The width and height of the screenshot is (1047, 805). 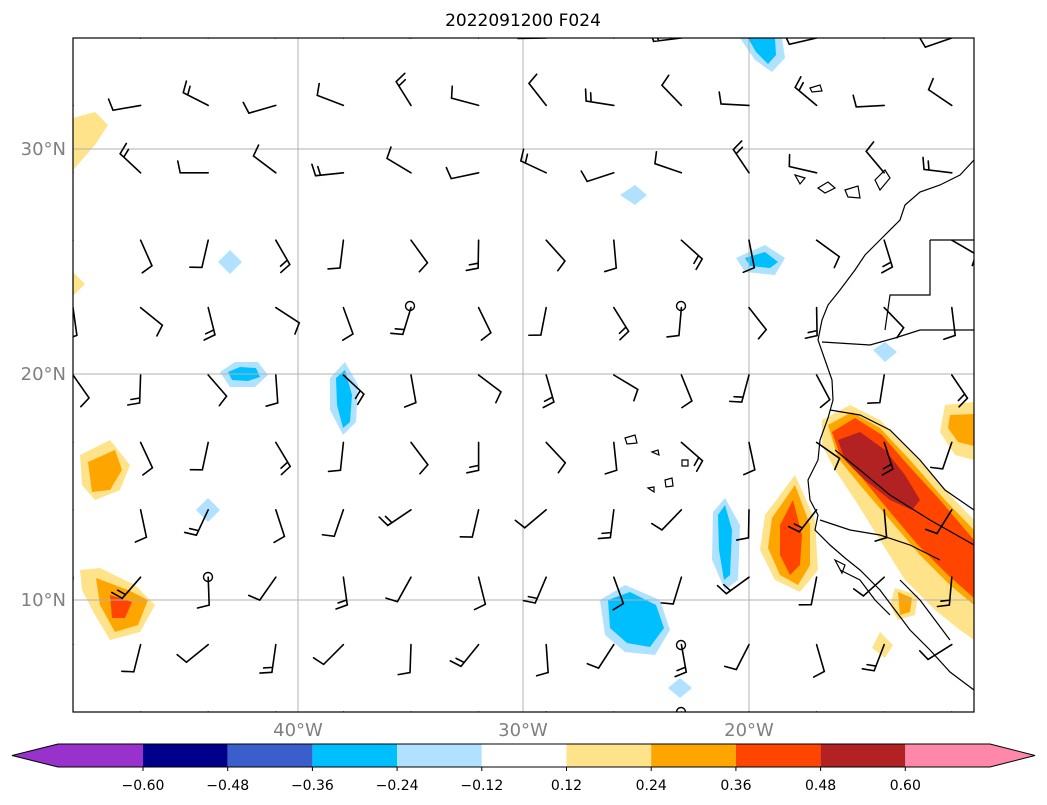 I want to click on colorbar-tick-label: −0.36, so click(x=312, y=786).